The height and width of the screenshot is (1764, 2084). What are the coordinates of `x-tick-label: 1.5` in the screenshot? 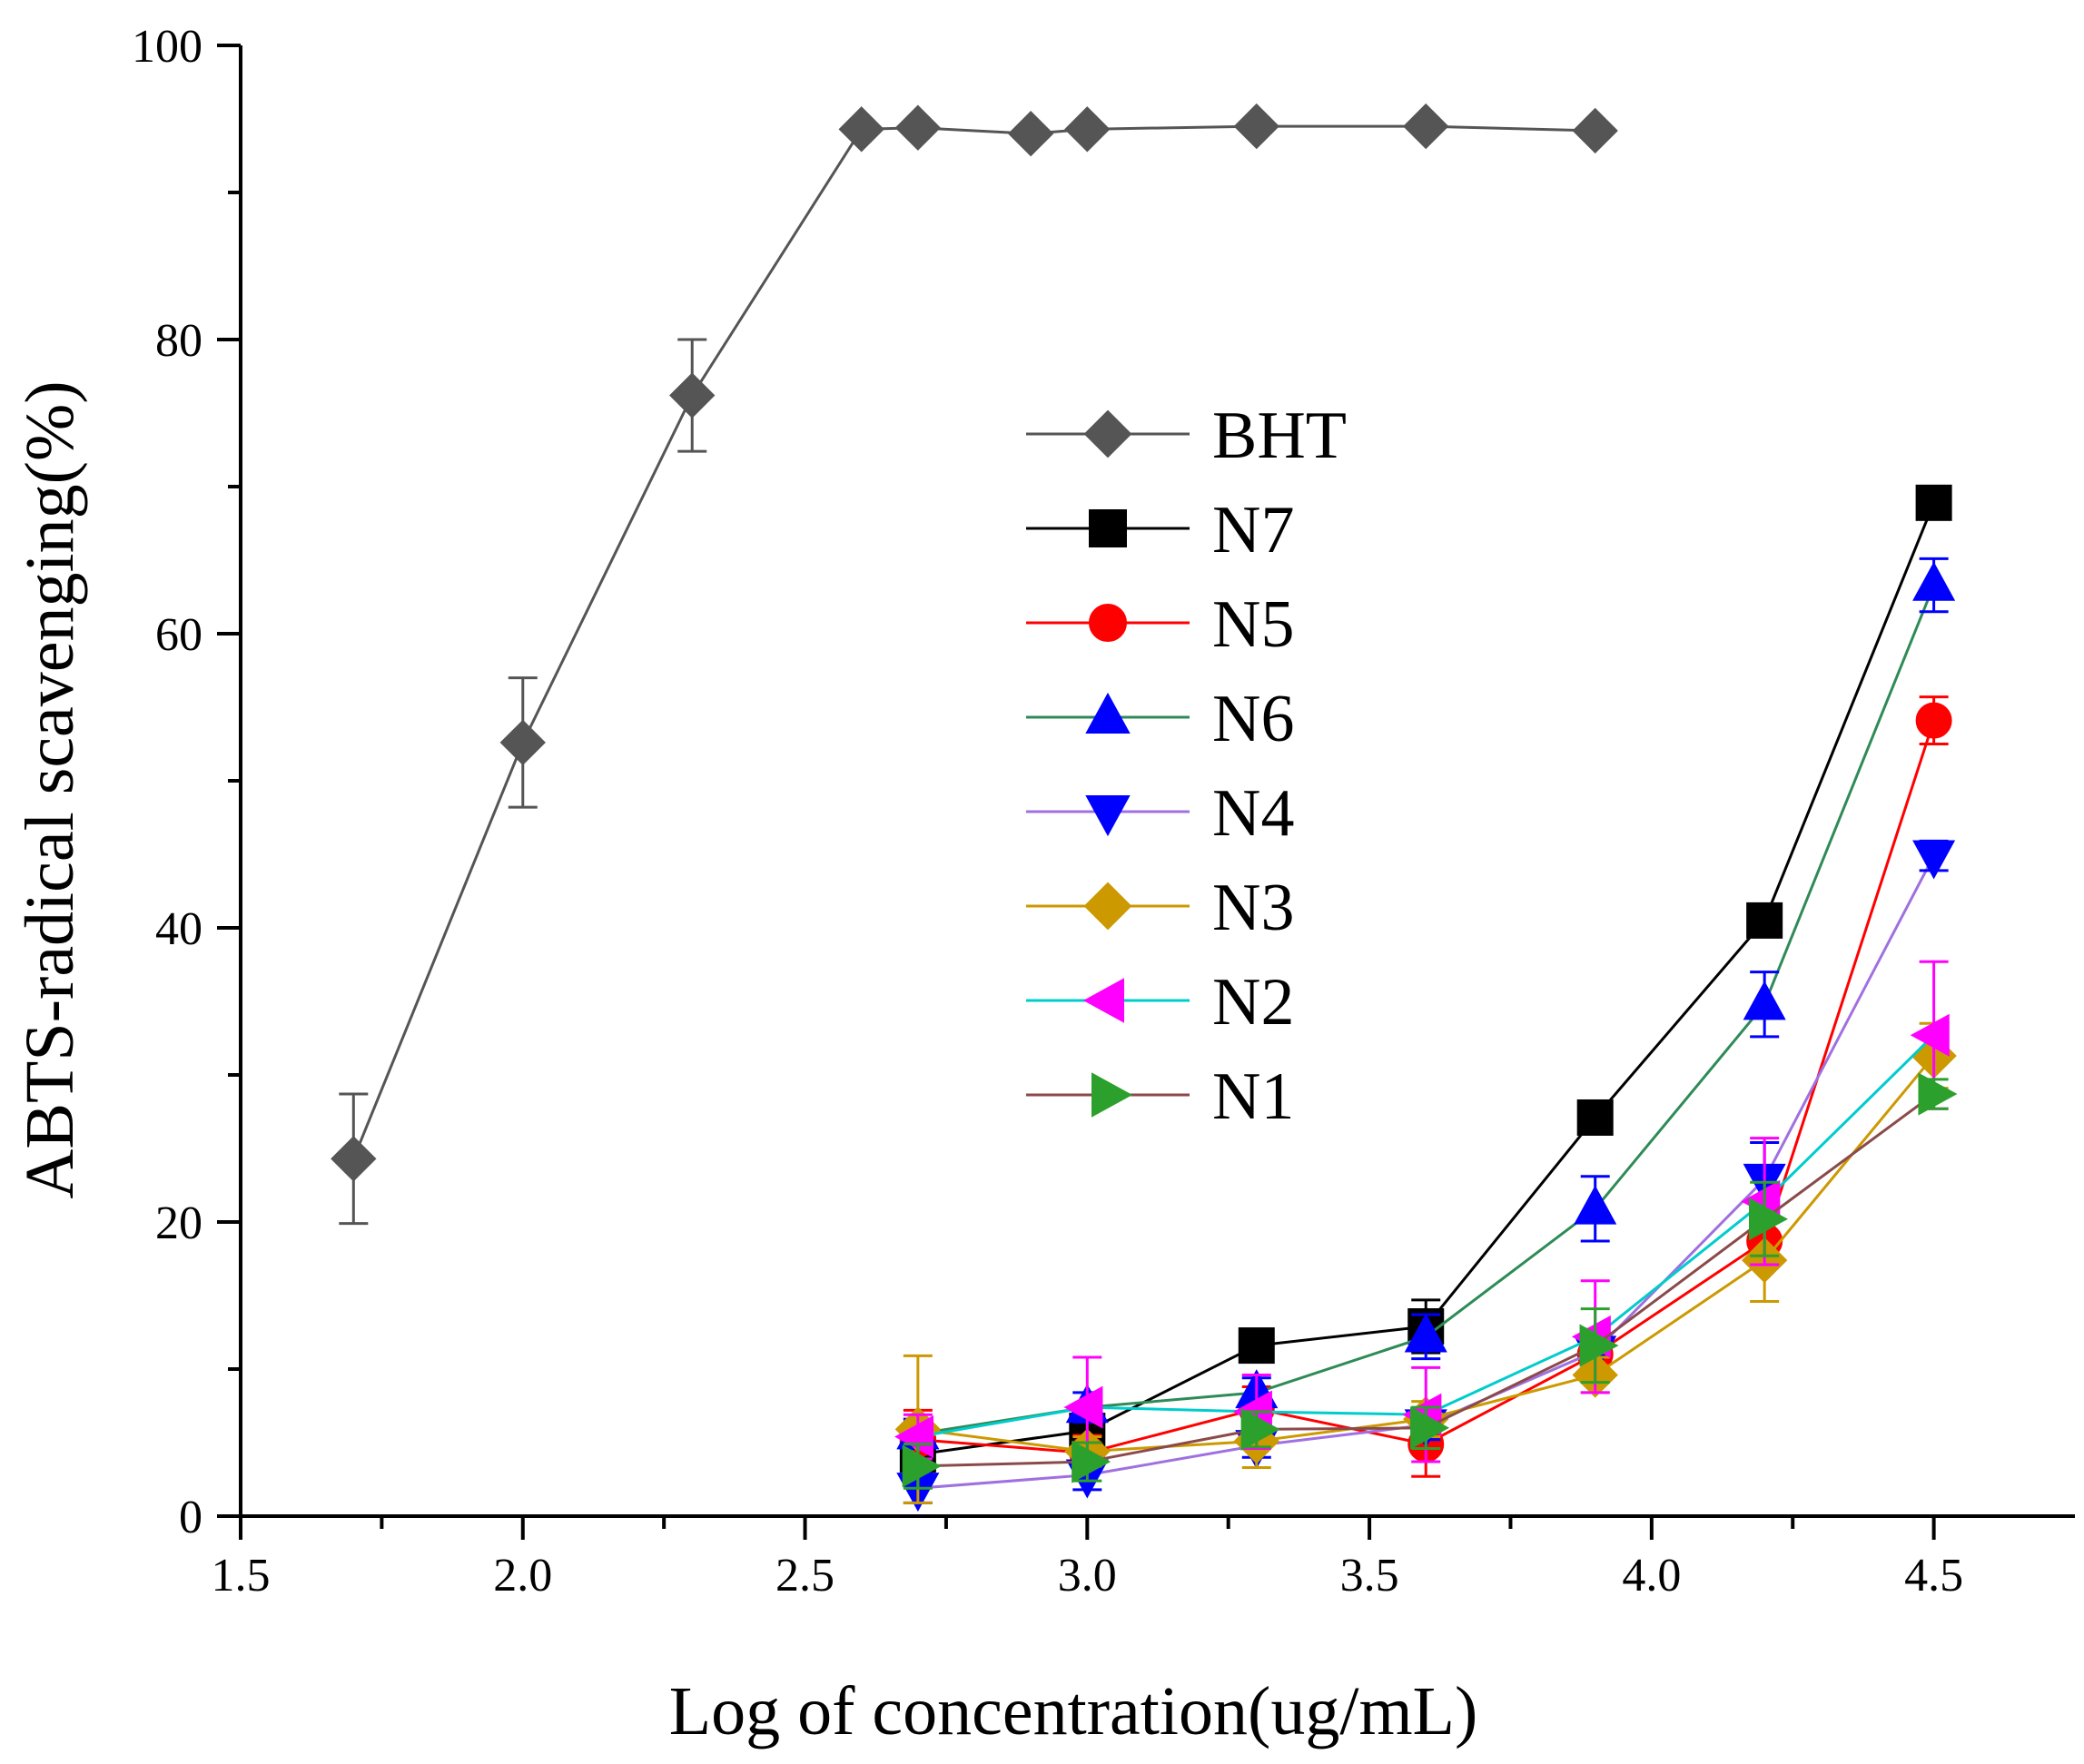 It's located at (241, 1575).